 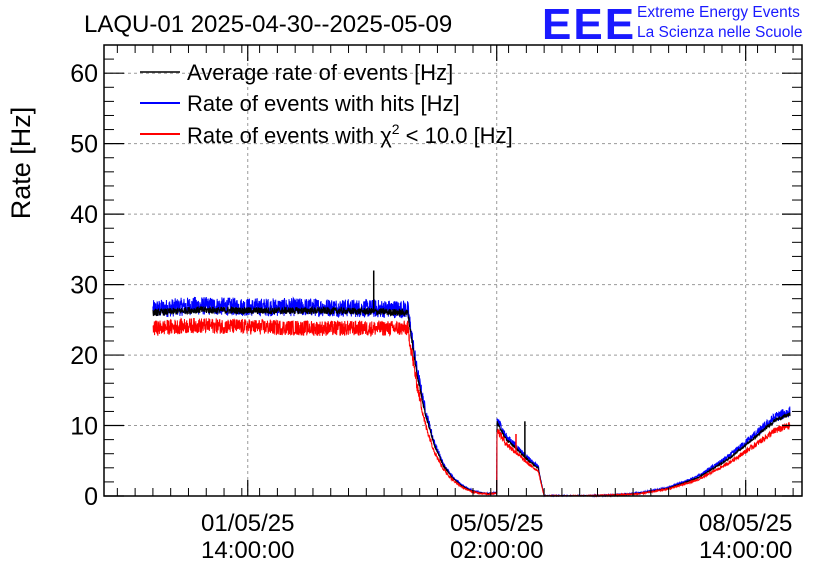 What do you see at coordinates (84, 286) in the screenshot?
I see `y-tick-label: 30` at bounding box center [84, 286].